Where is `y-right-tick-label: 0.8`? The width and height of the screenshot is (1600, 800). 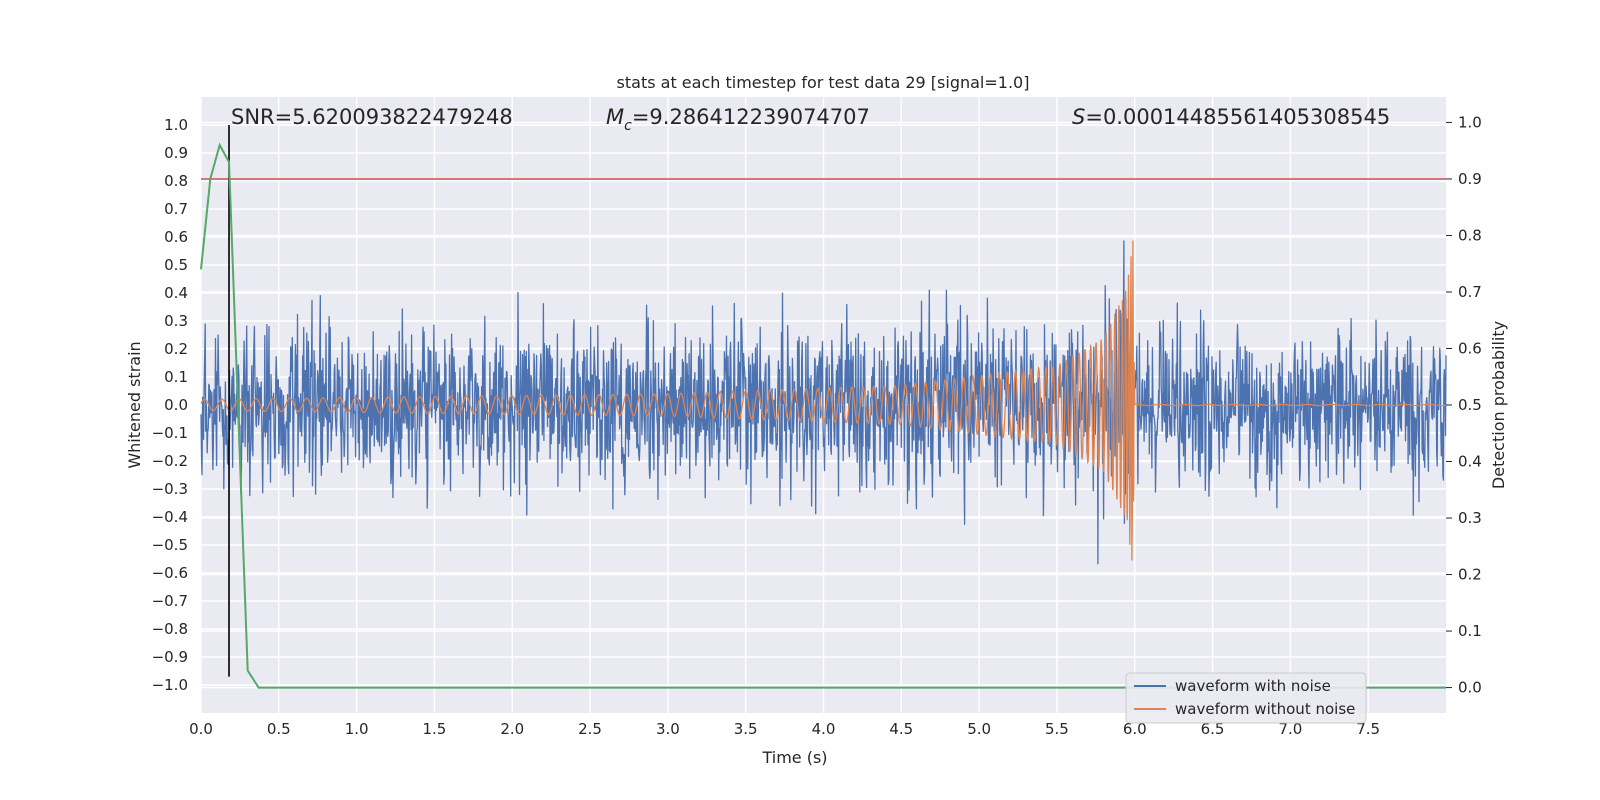 y-right-tick-label: 0.8 is located at coordinates (1470, 235).